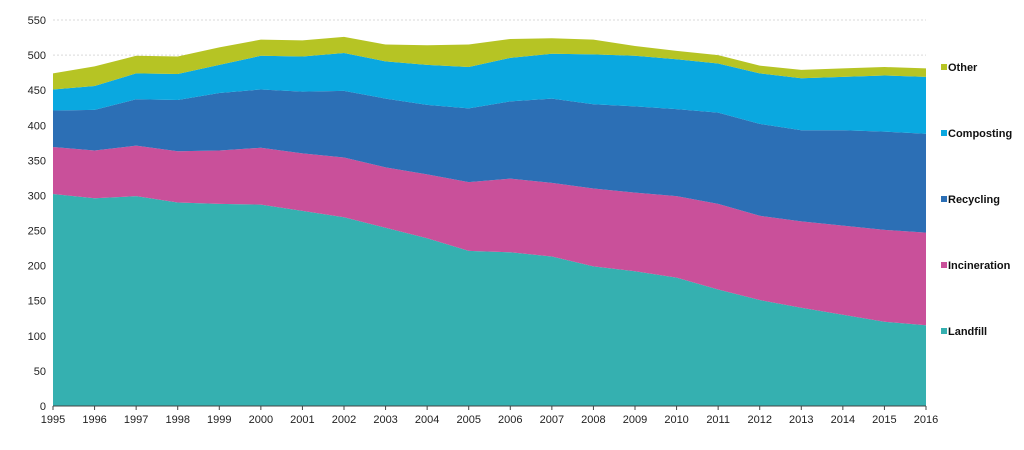 The height and width of the screenshot is (450, 1024). I want to click on x-tick-label: 1998, so click(177, 420).